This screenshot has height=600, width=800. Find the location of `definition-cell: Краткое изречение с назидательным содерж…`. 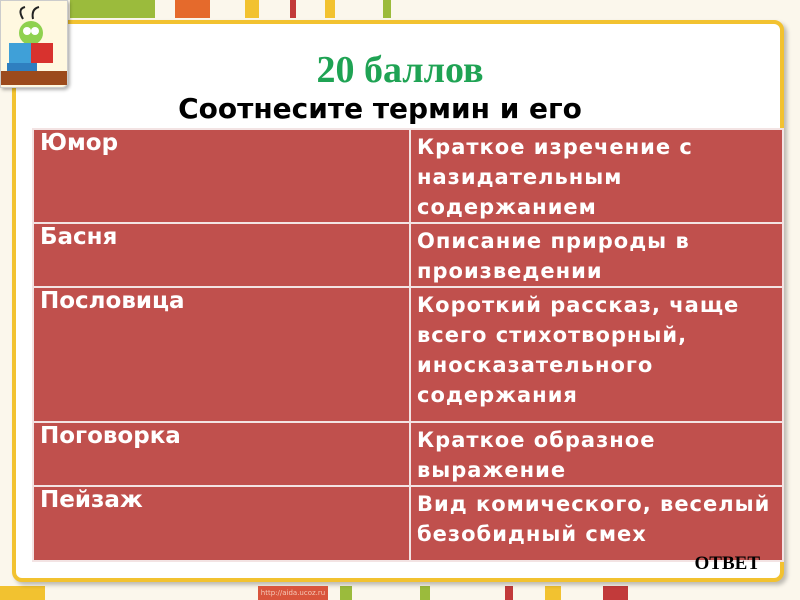

definition-cell: Краткое изречение с назидательным содерж… is located at coordinates (596, 176).